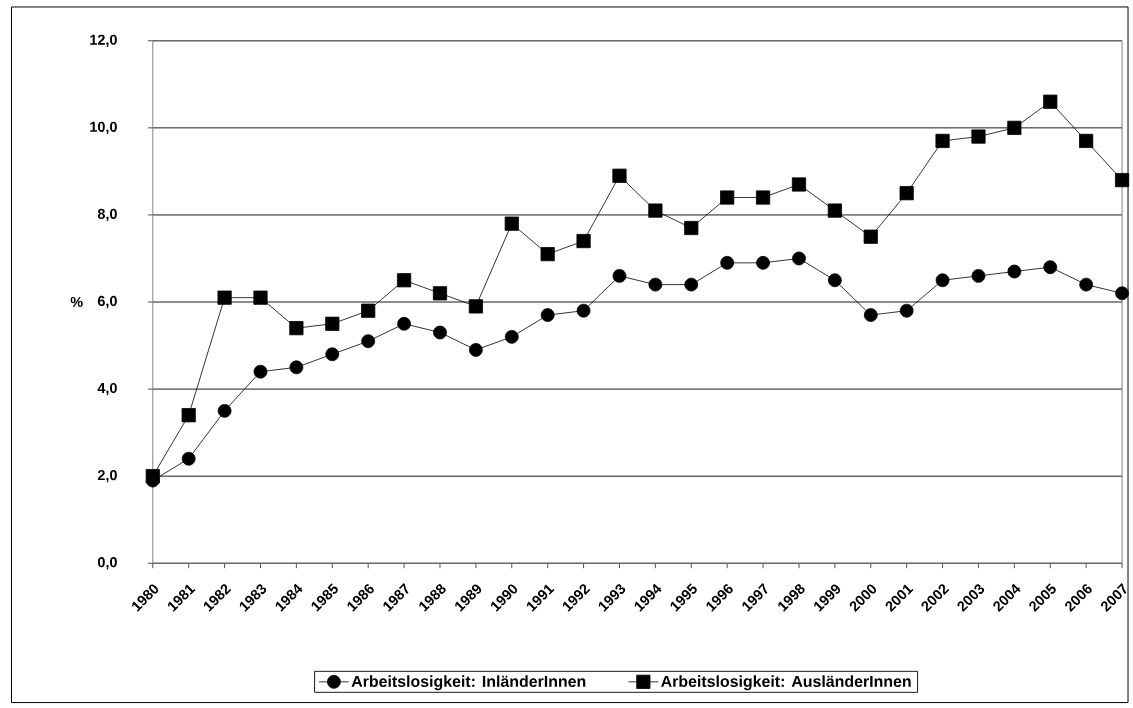  Describe the element at coordinates (107, 215) in the screenshot. I see `y-tick-label: 8,0` at that location.